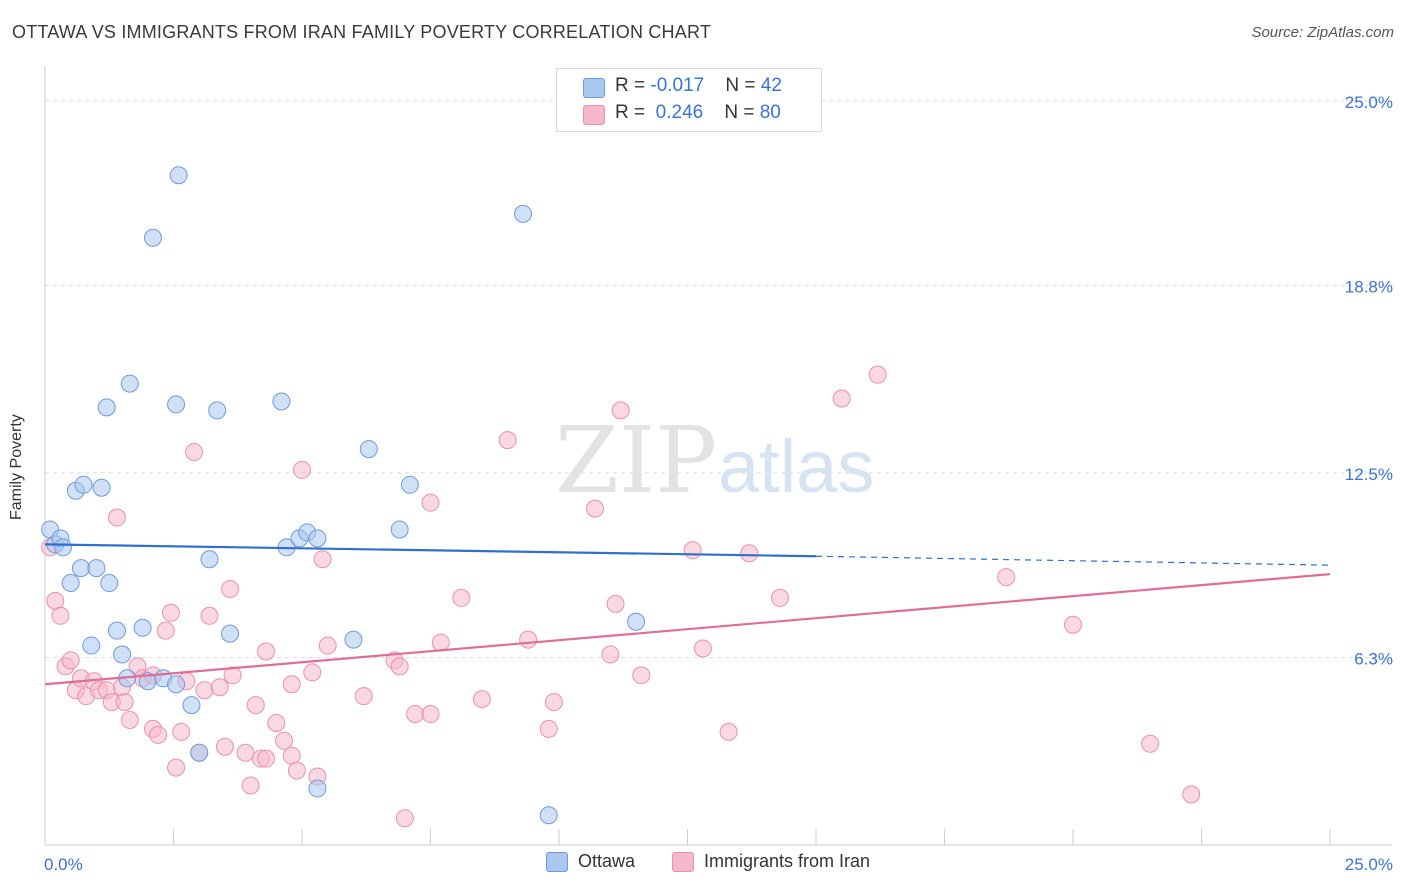 This screenshot has height=892, width=1406. Describe the element at coordinates (1322, 32) in the screenshot. I see `source-label: Source: ZipAtlas.com` at that location.